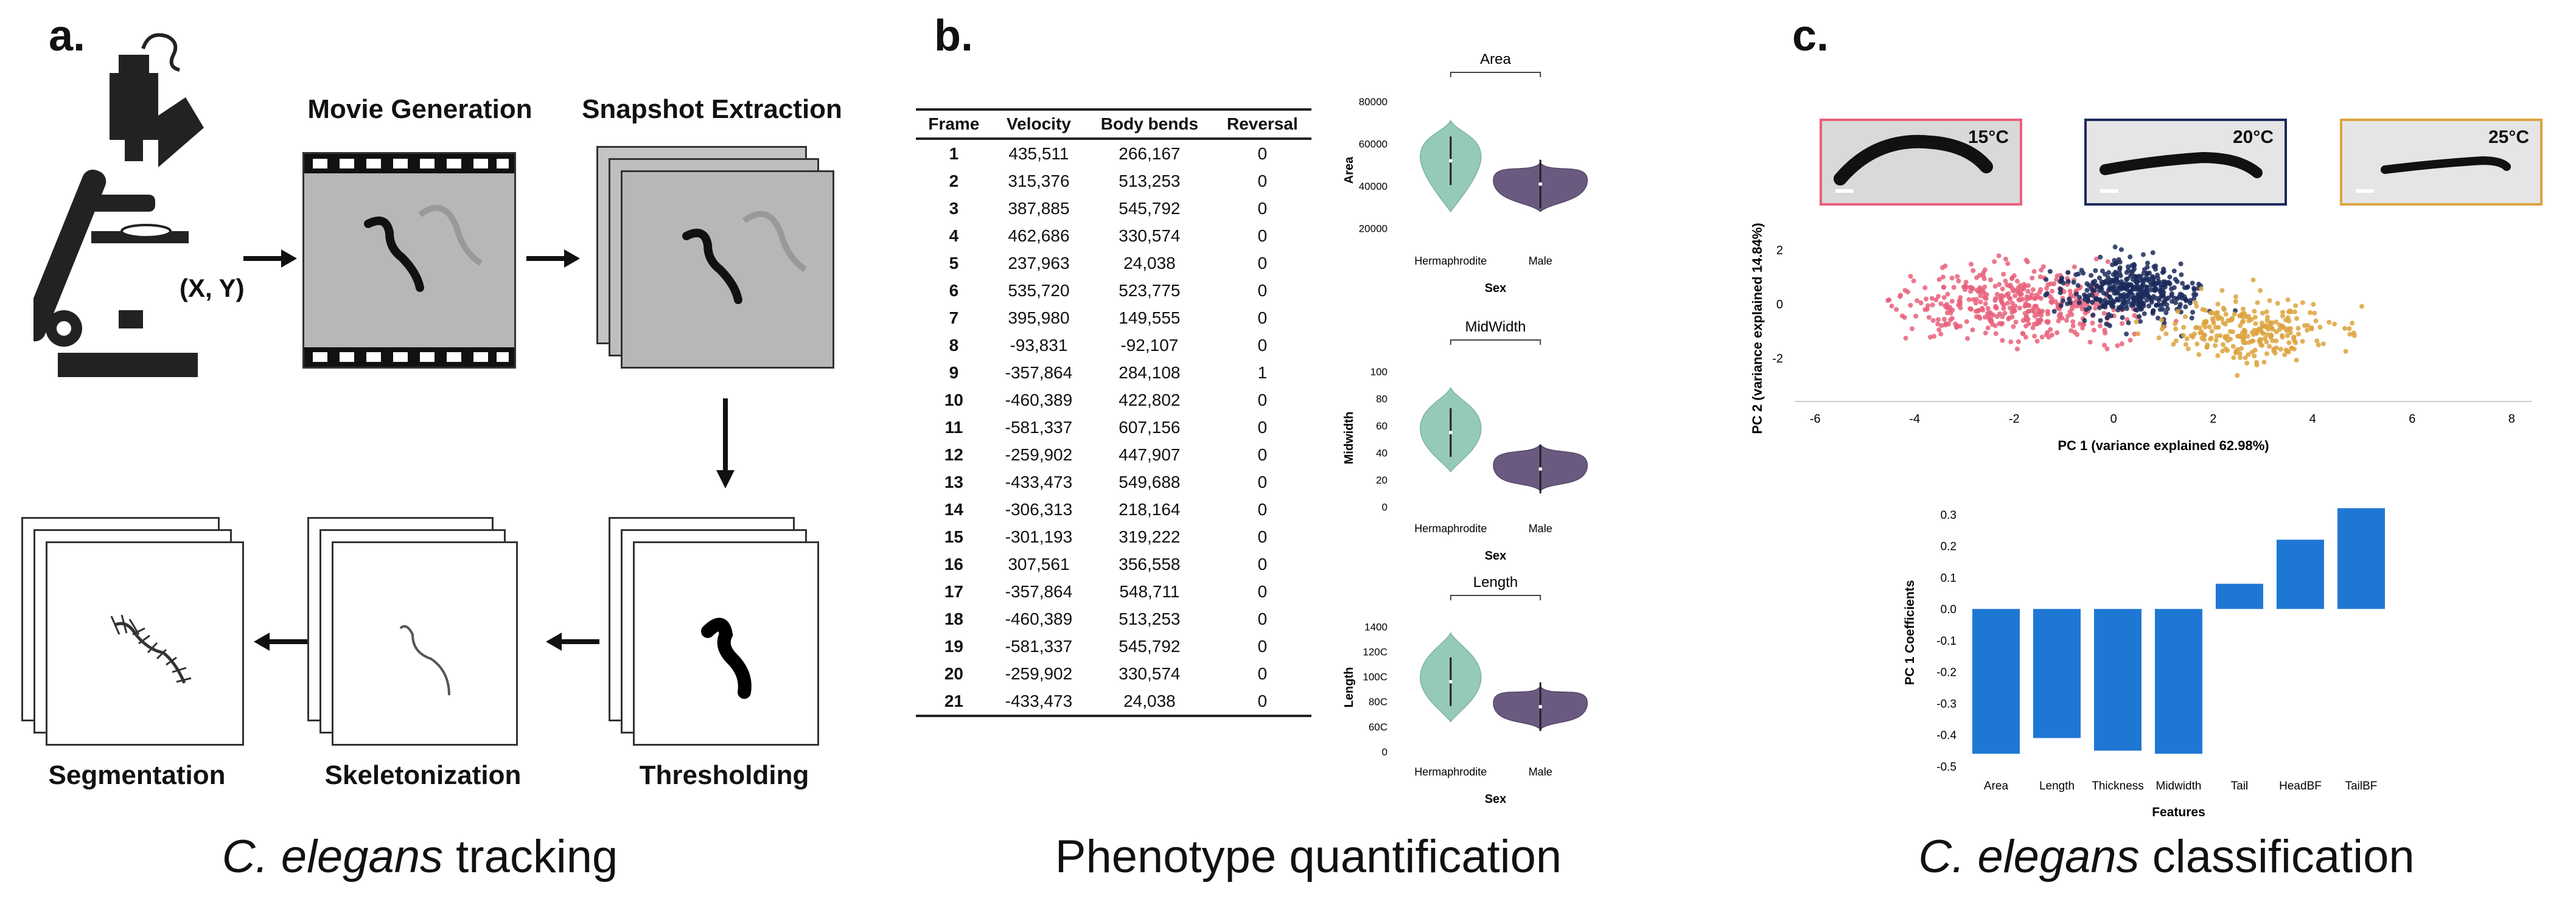 This screenshot has height=916, width=2576. I want to click on table-cell: 548,711, so click(1149, 591).